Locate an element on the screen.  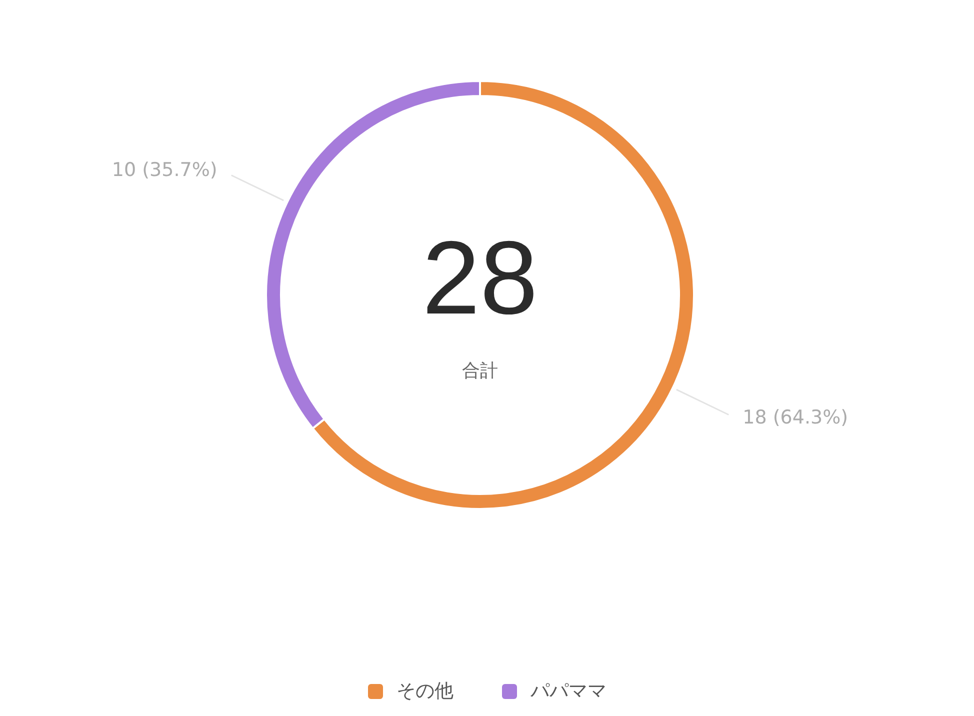
legend-label: パパママ is located at coordinates (568, 691).